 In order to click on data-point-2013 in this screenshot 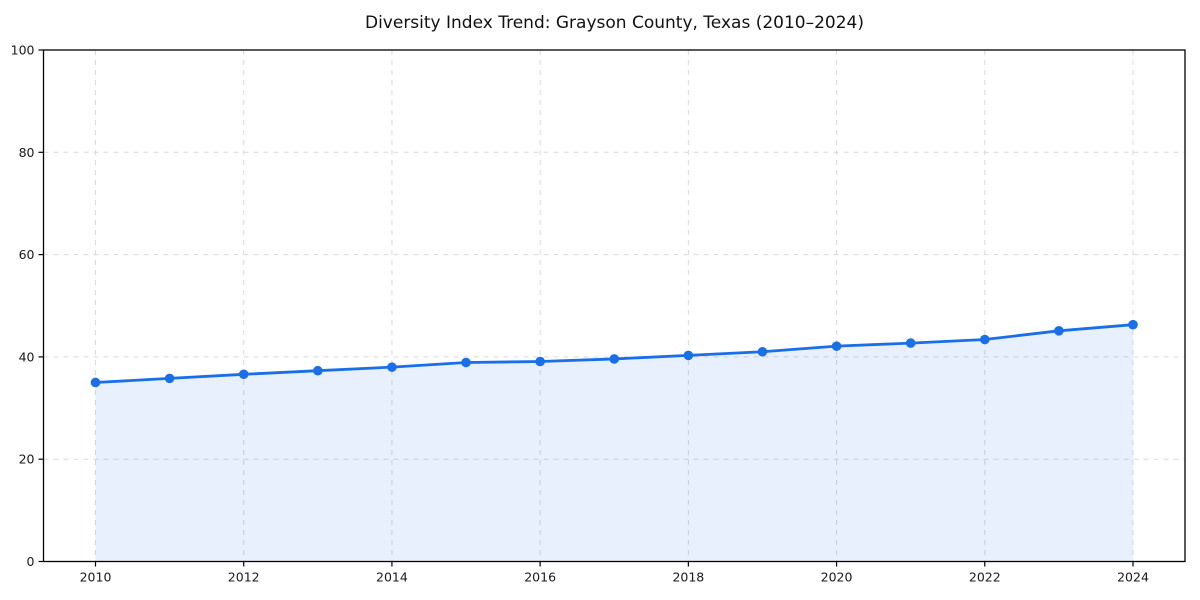, I will do `click(318, 370)`.